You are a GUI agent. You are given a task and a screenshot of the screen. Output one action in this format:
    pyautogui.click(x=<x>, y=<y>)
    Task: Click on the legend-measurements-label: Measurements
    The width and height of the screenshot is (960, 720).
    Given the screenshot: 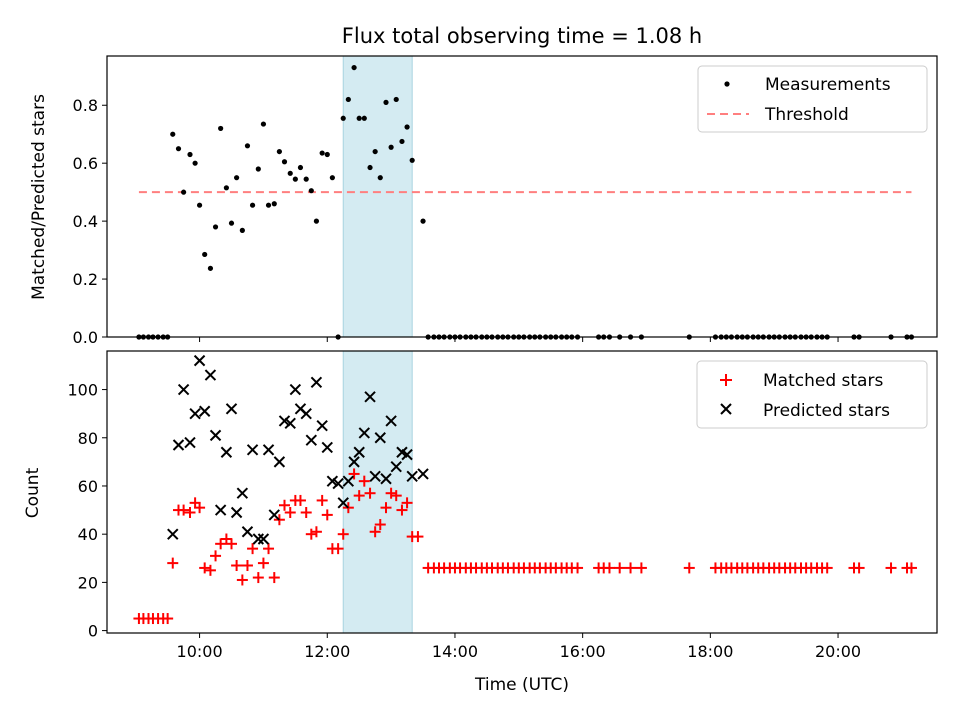 What is the action you would take?
    pyautogui.click(x=828, y=85)
    